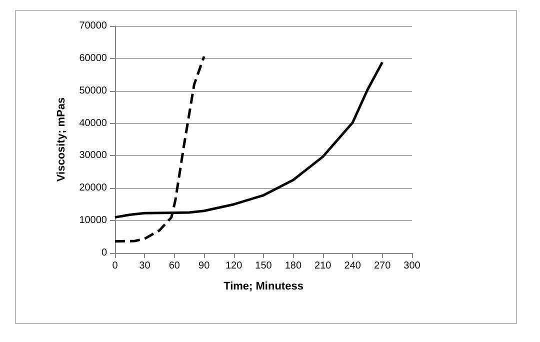  Describe the element at coordinates (115, 266) in the screenshot. I see `x-tick-label: 0` at that location.